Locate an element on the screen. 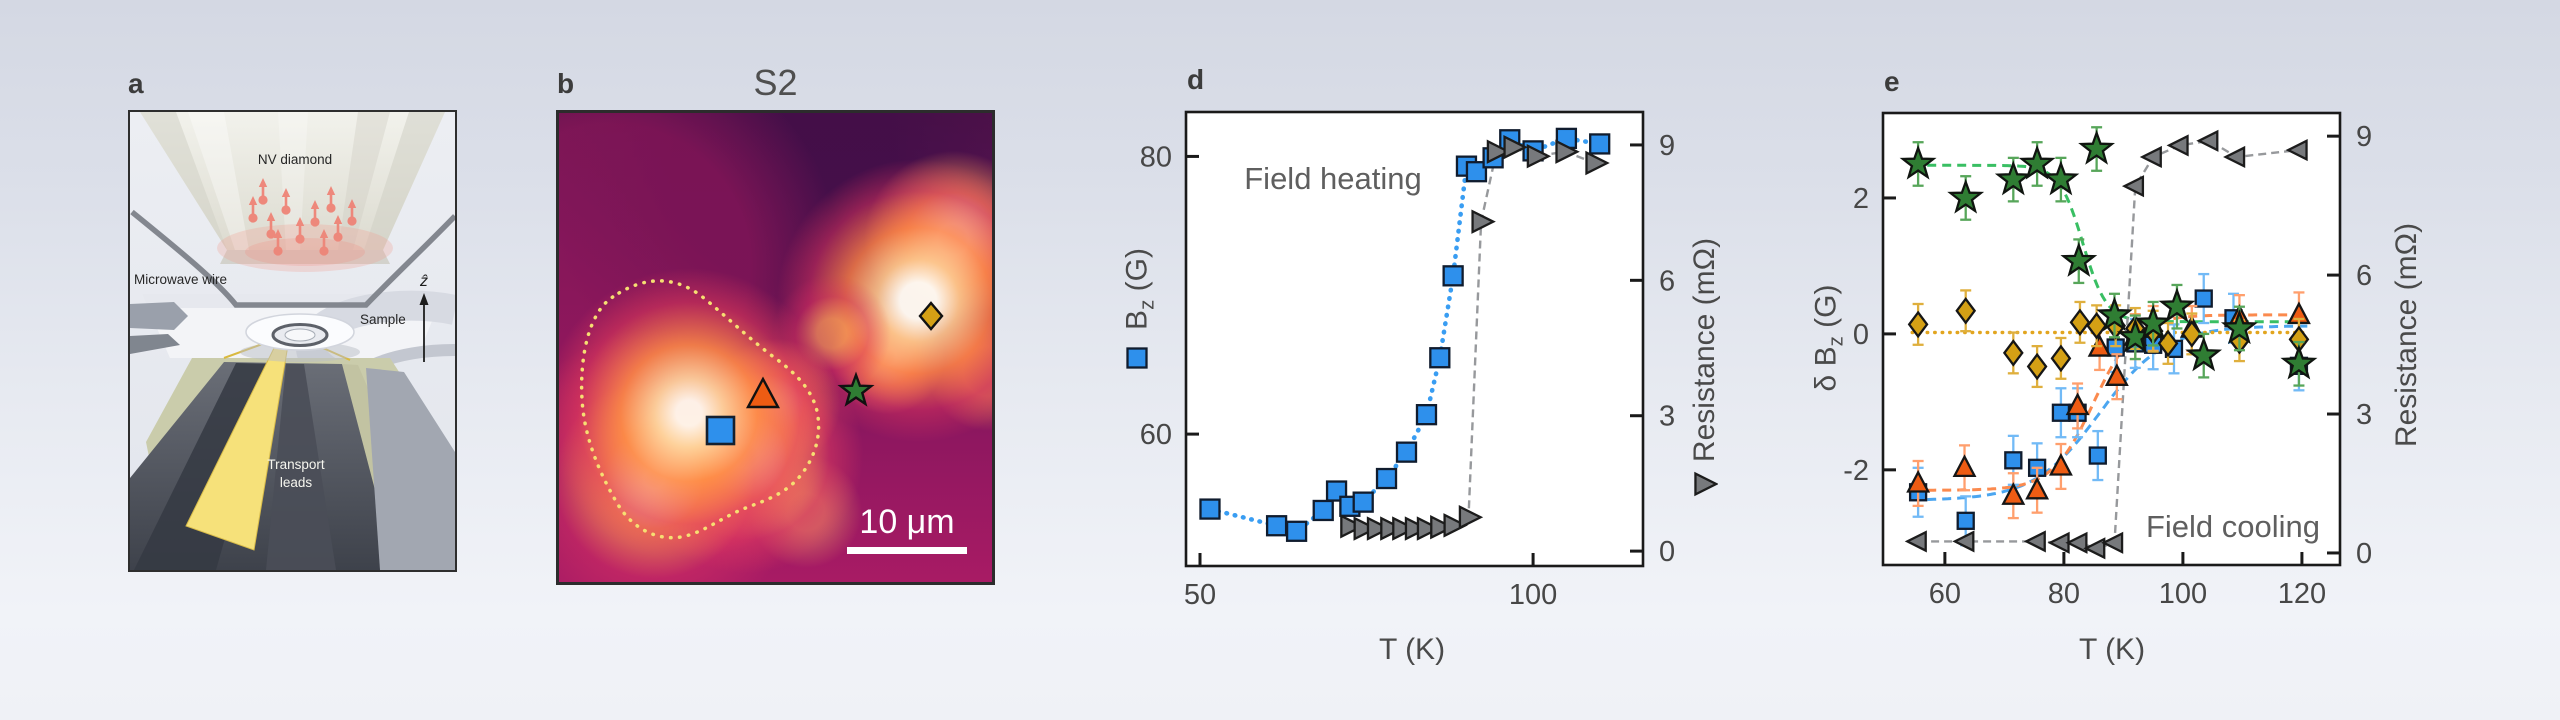 This screenshot has height=720, width=2560. green-star-marker-icon is located at coordinates (856, 389).